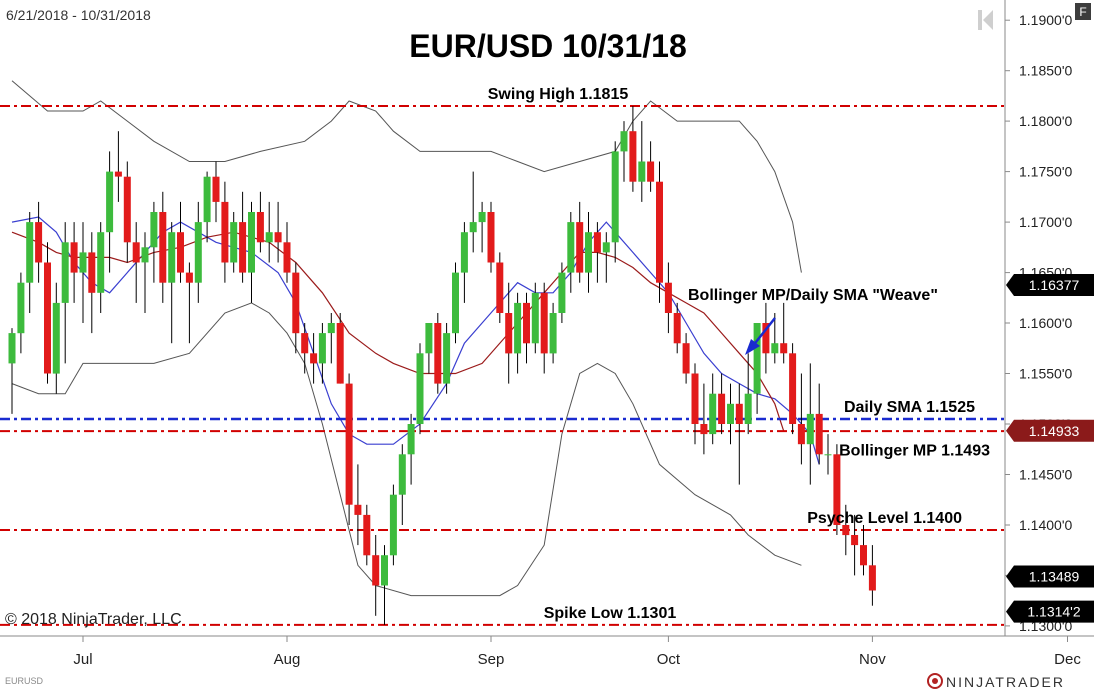 Image resolution: width=1094 pixels, height=695 pixels. I want to click on time-tick-label: Sep, so click(491, 659).